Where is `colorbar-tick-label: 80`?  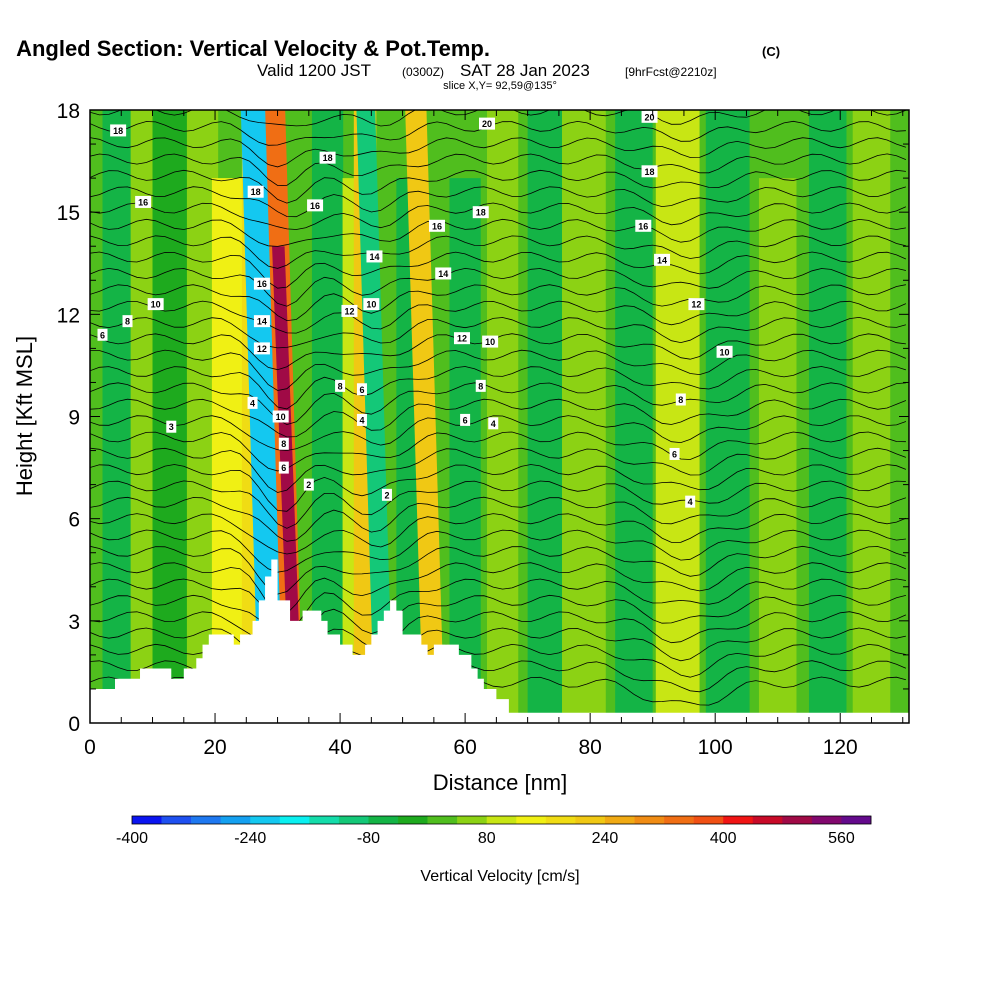
colorbar-tick-label: 80 is located at coordinates (487, 838).